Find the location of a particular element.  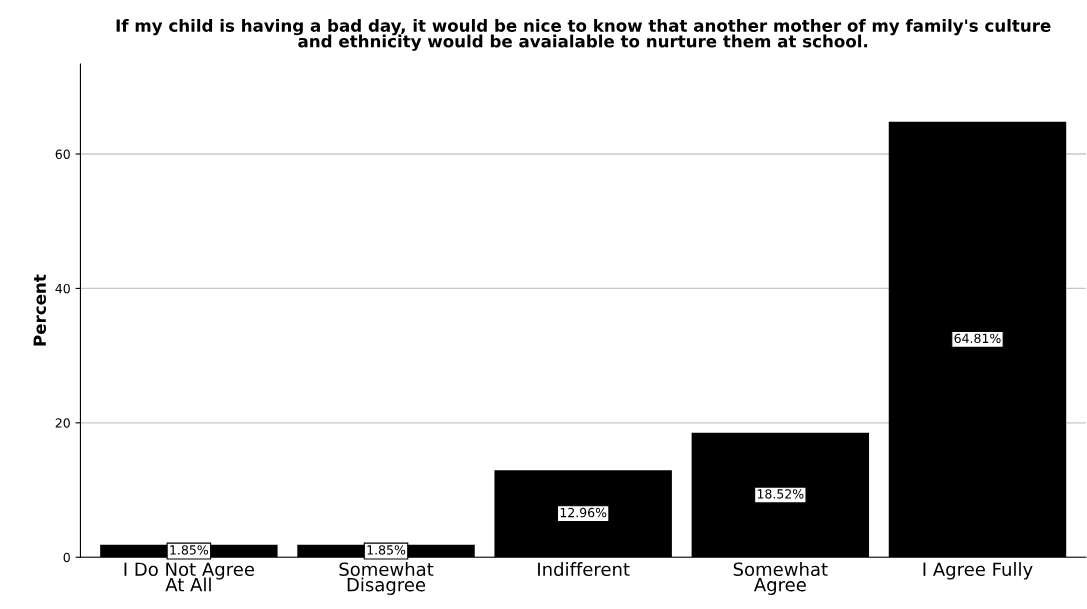

data-label: 12.96% is located at coordinates (583, 512).